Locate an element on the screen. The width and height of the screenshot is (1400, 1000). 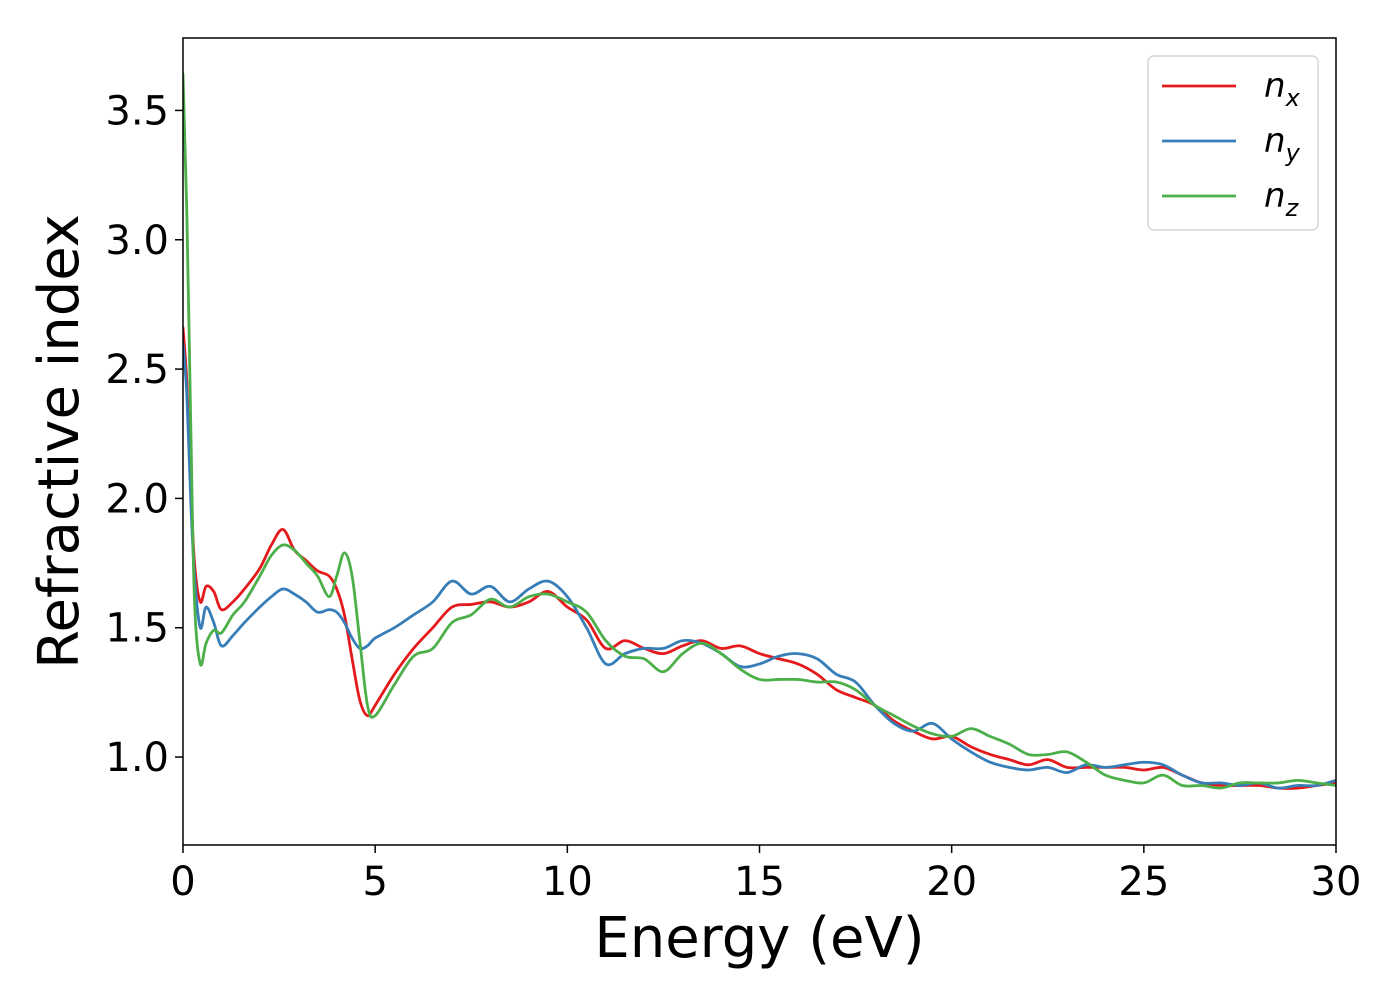
x-tick-label: 15 is located at coordinates (759, 882).